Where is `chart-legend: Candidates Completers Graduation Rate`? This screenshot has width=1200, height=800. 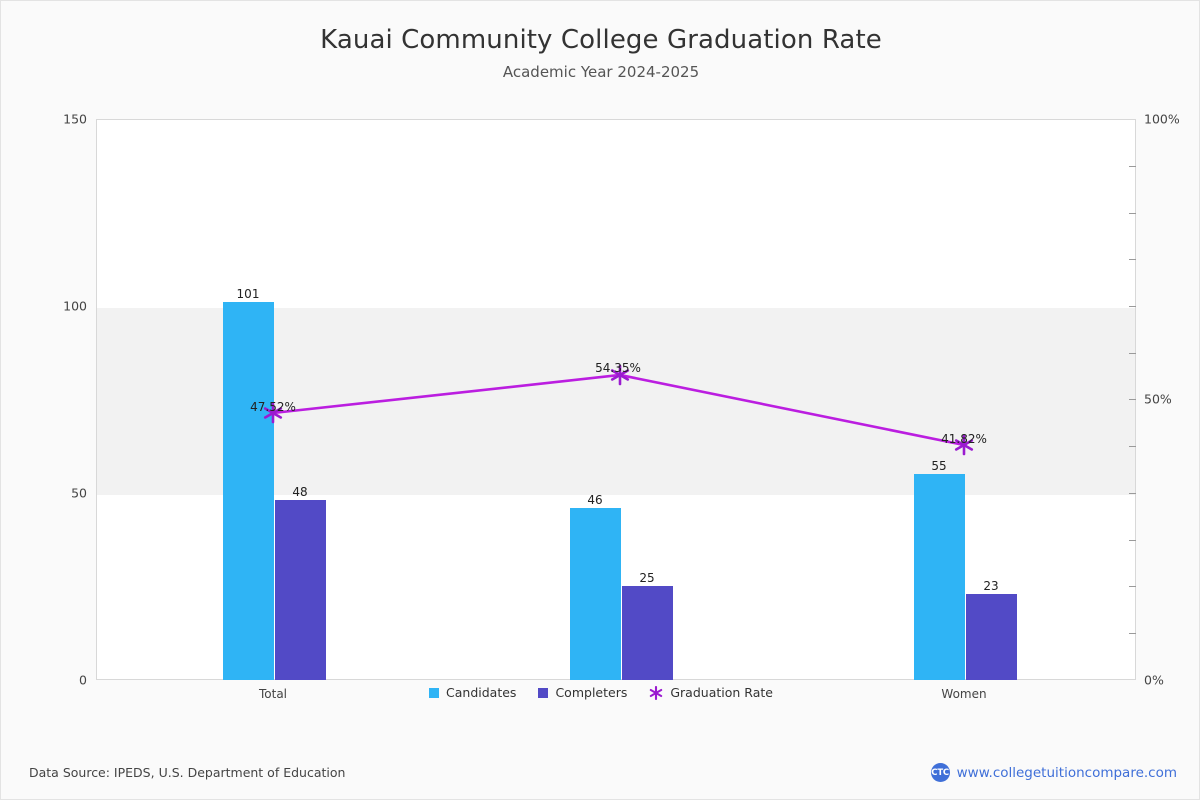
chart-legend: Candidates Completers Graduation Rate is located at coordinates (600, 692).